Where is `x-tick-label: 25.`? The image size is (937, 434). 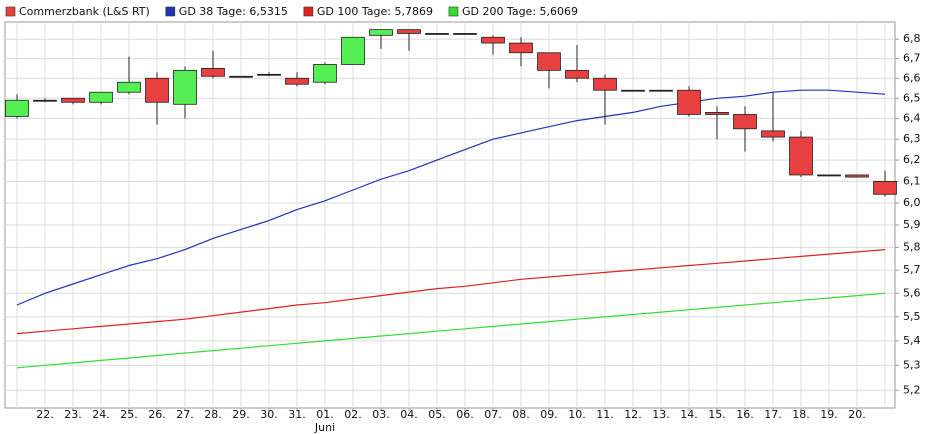 x-tick-label: 25. is located at coordinates (129, 414).